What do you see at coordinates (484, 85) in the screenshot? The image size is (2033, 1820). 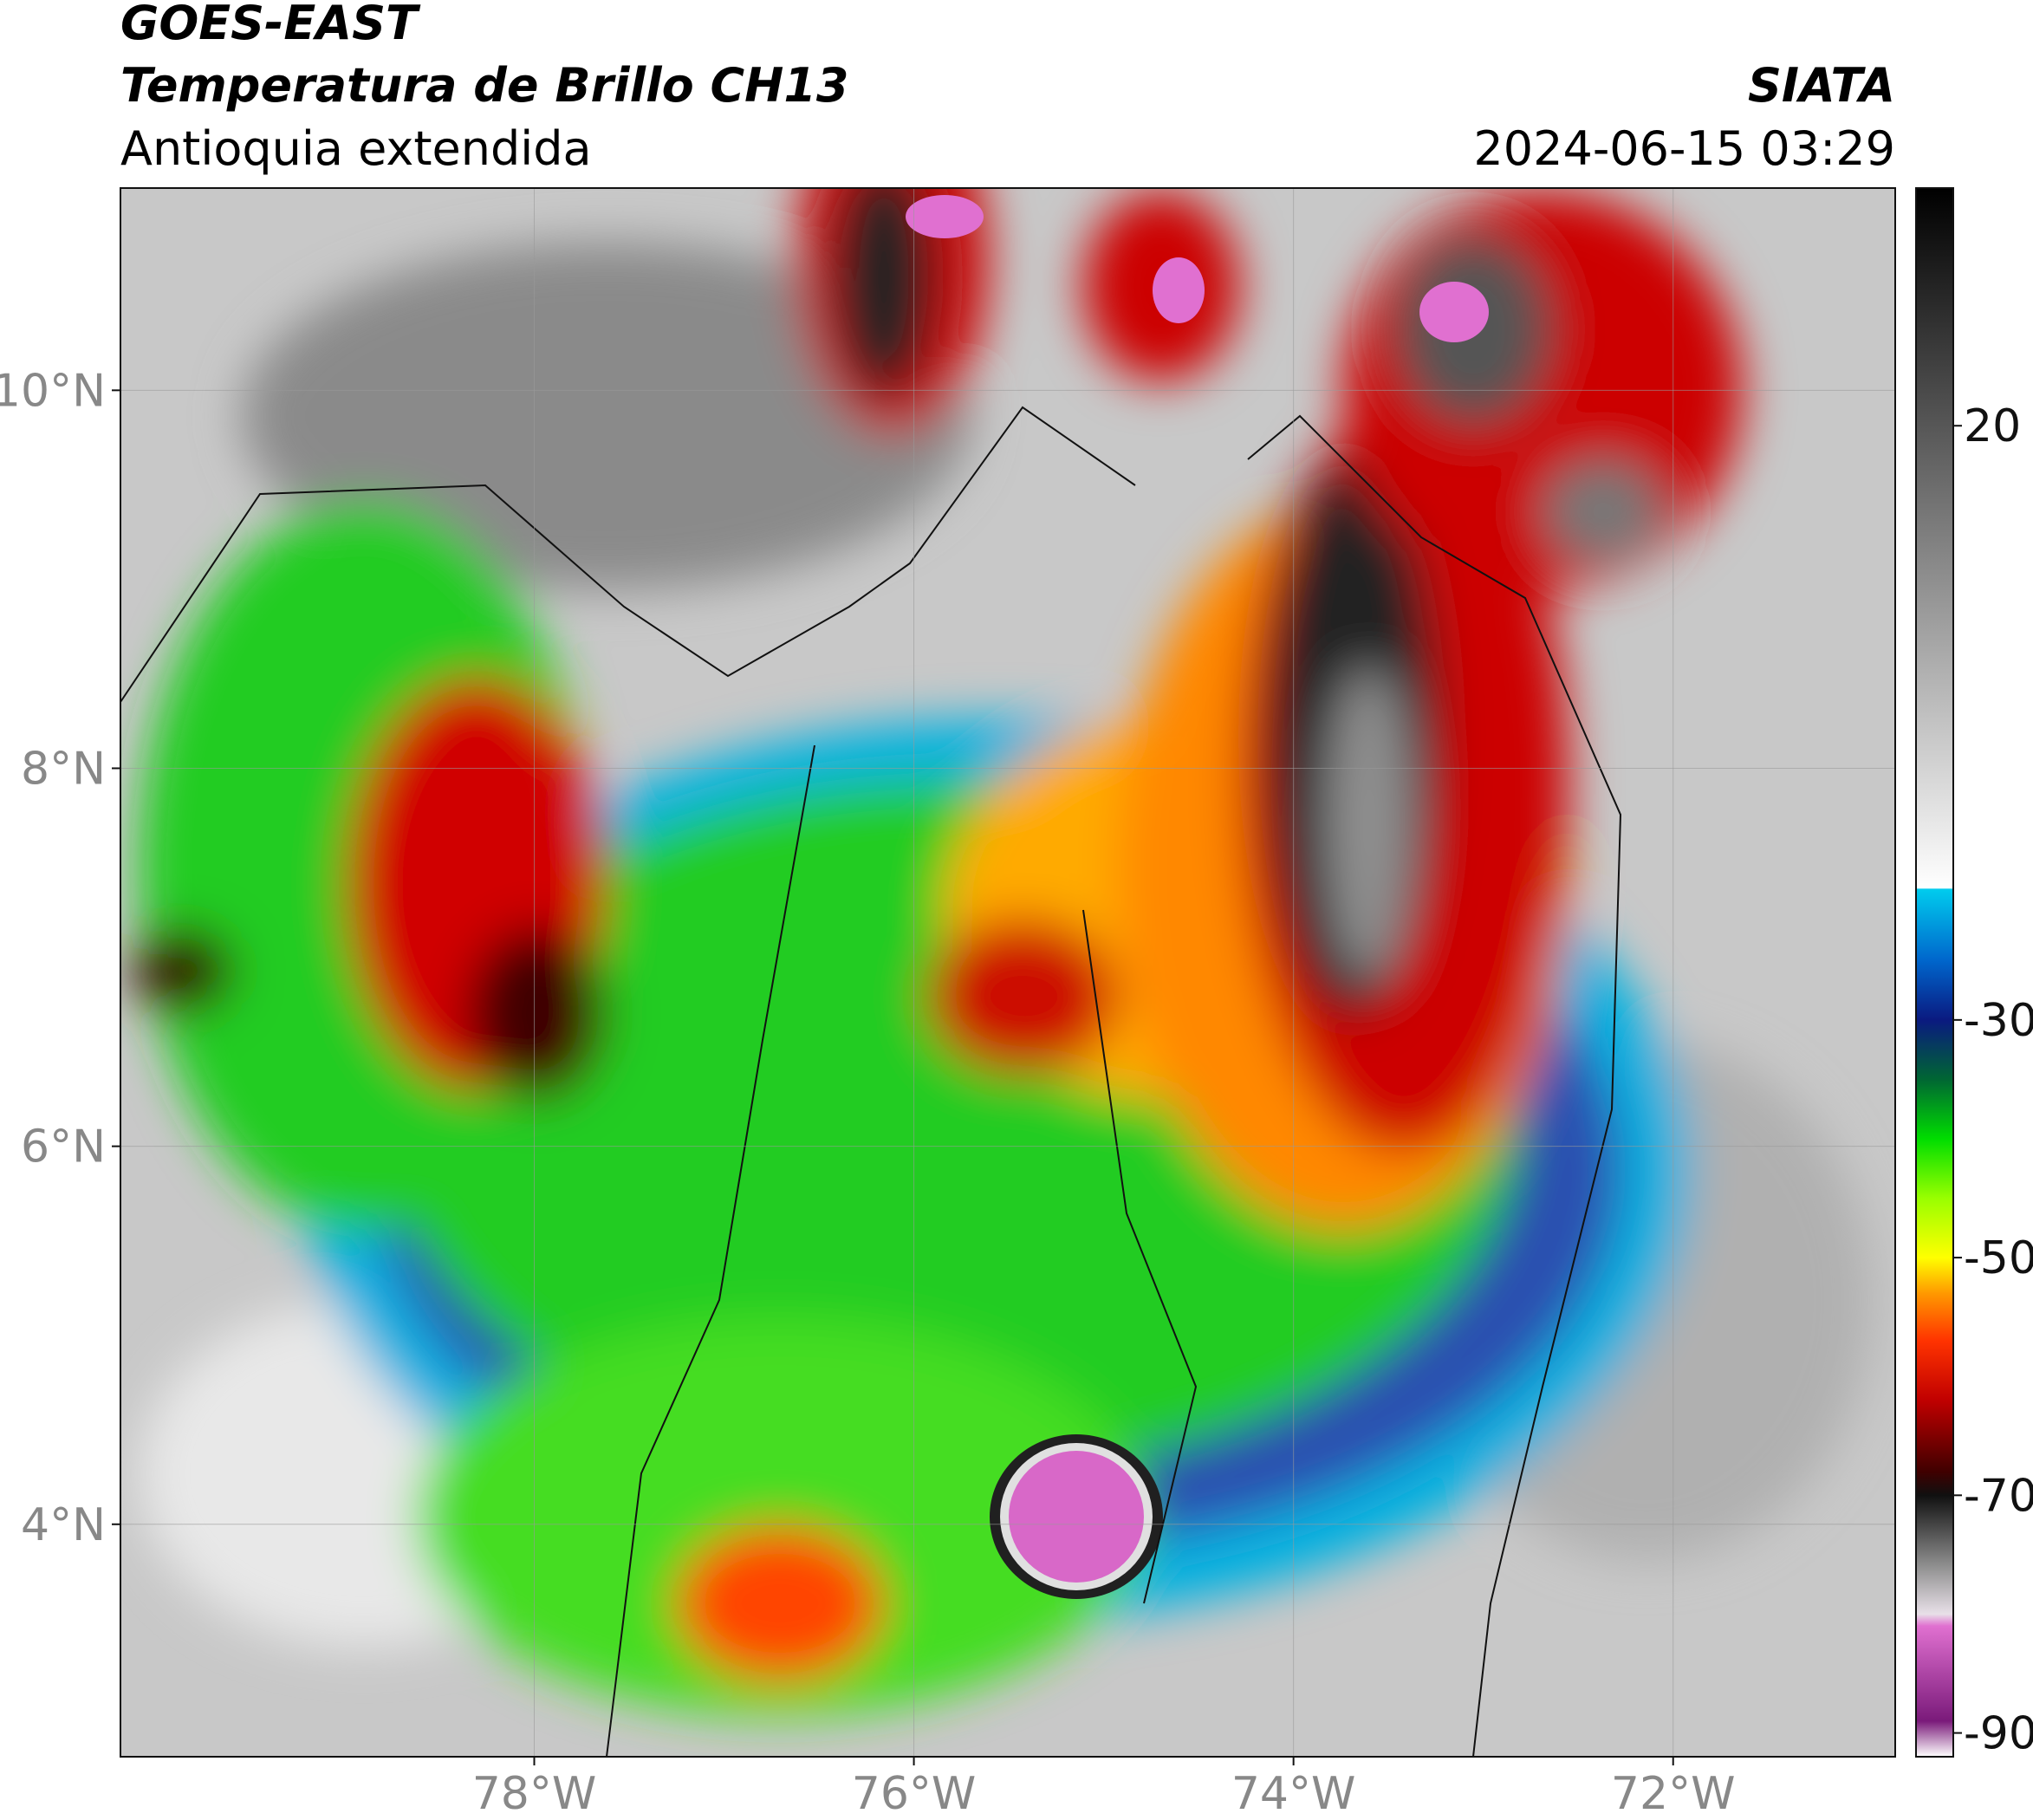 I see `subtitle: Temperatura de Brillo CH13` at bounding box center [484, 85].